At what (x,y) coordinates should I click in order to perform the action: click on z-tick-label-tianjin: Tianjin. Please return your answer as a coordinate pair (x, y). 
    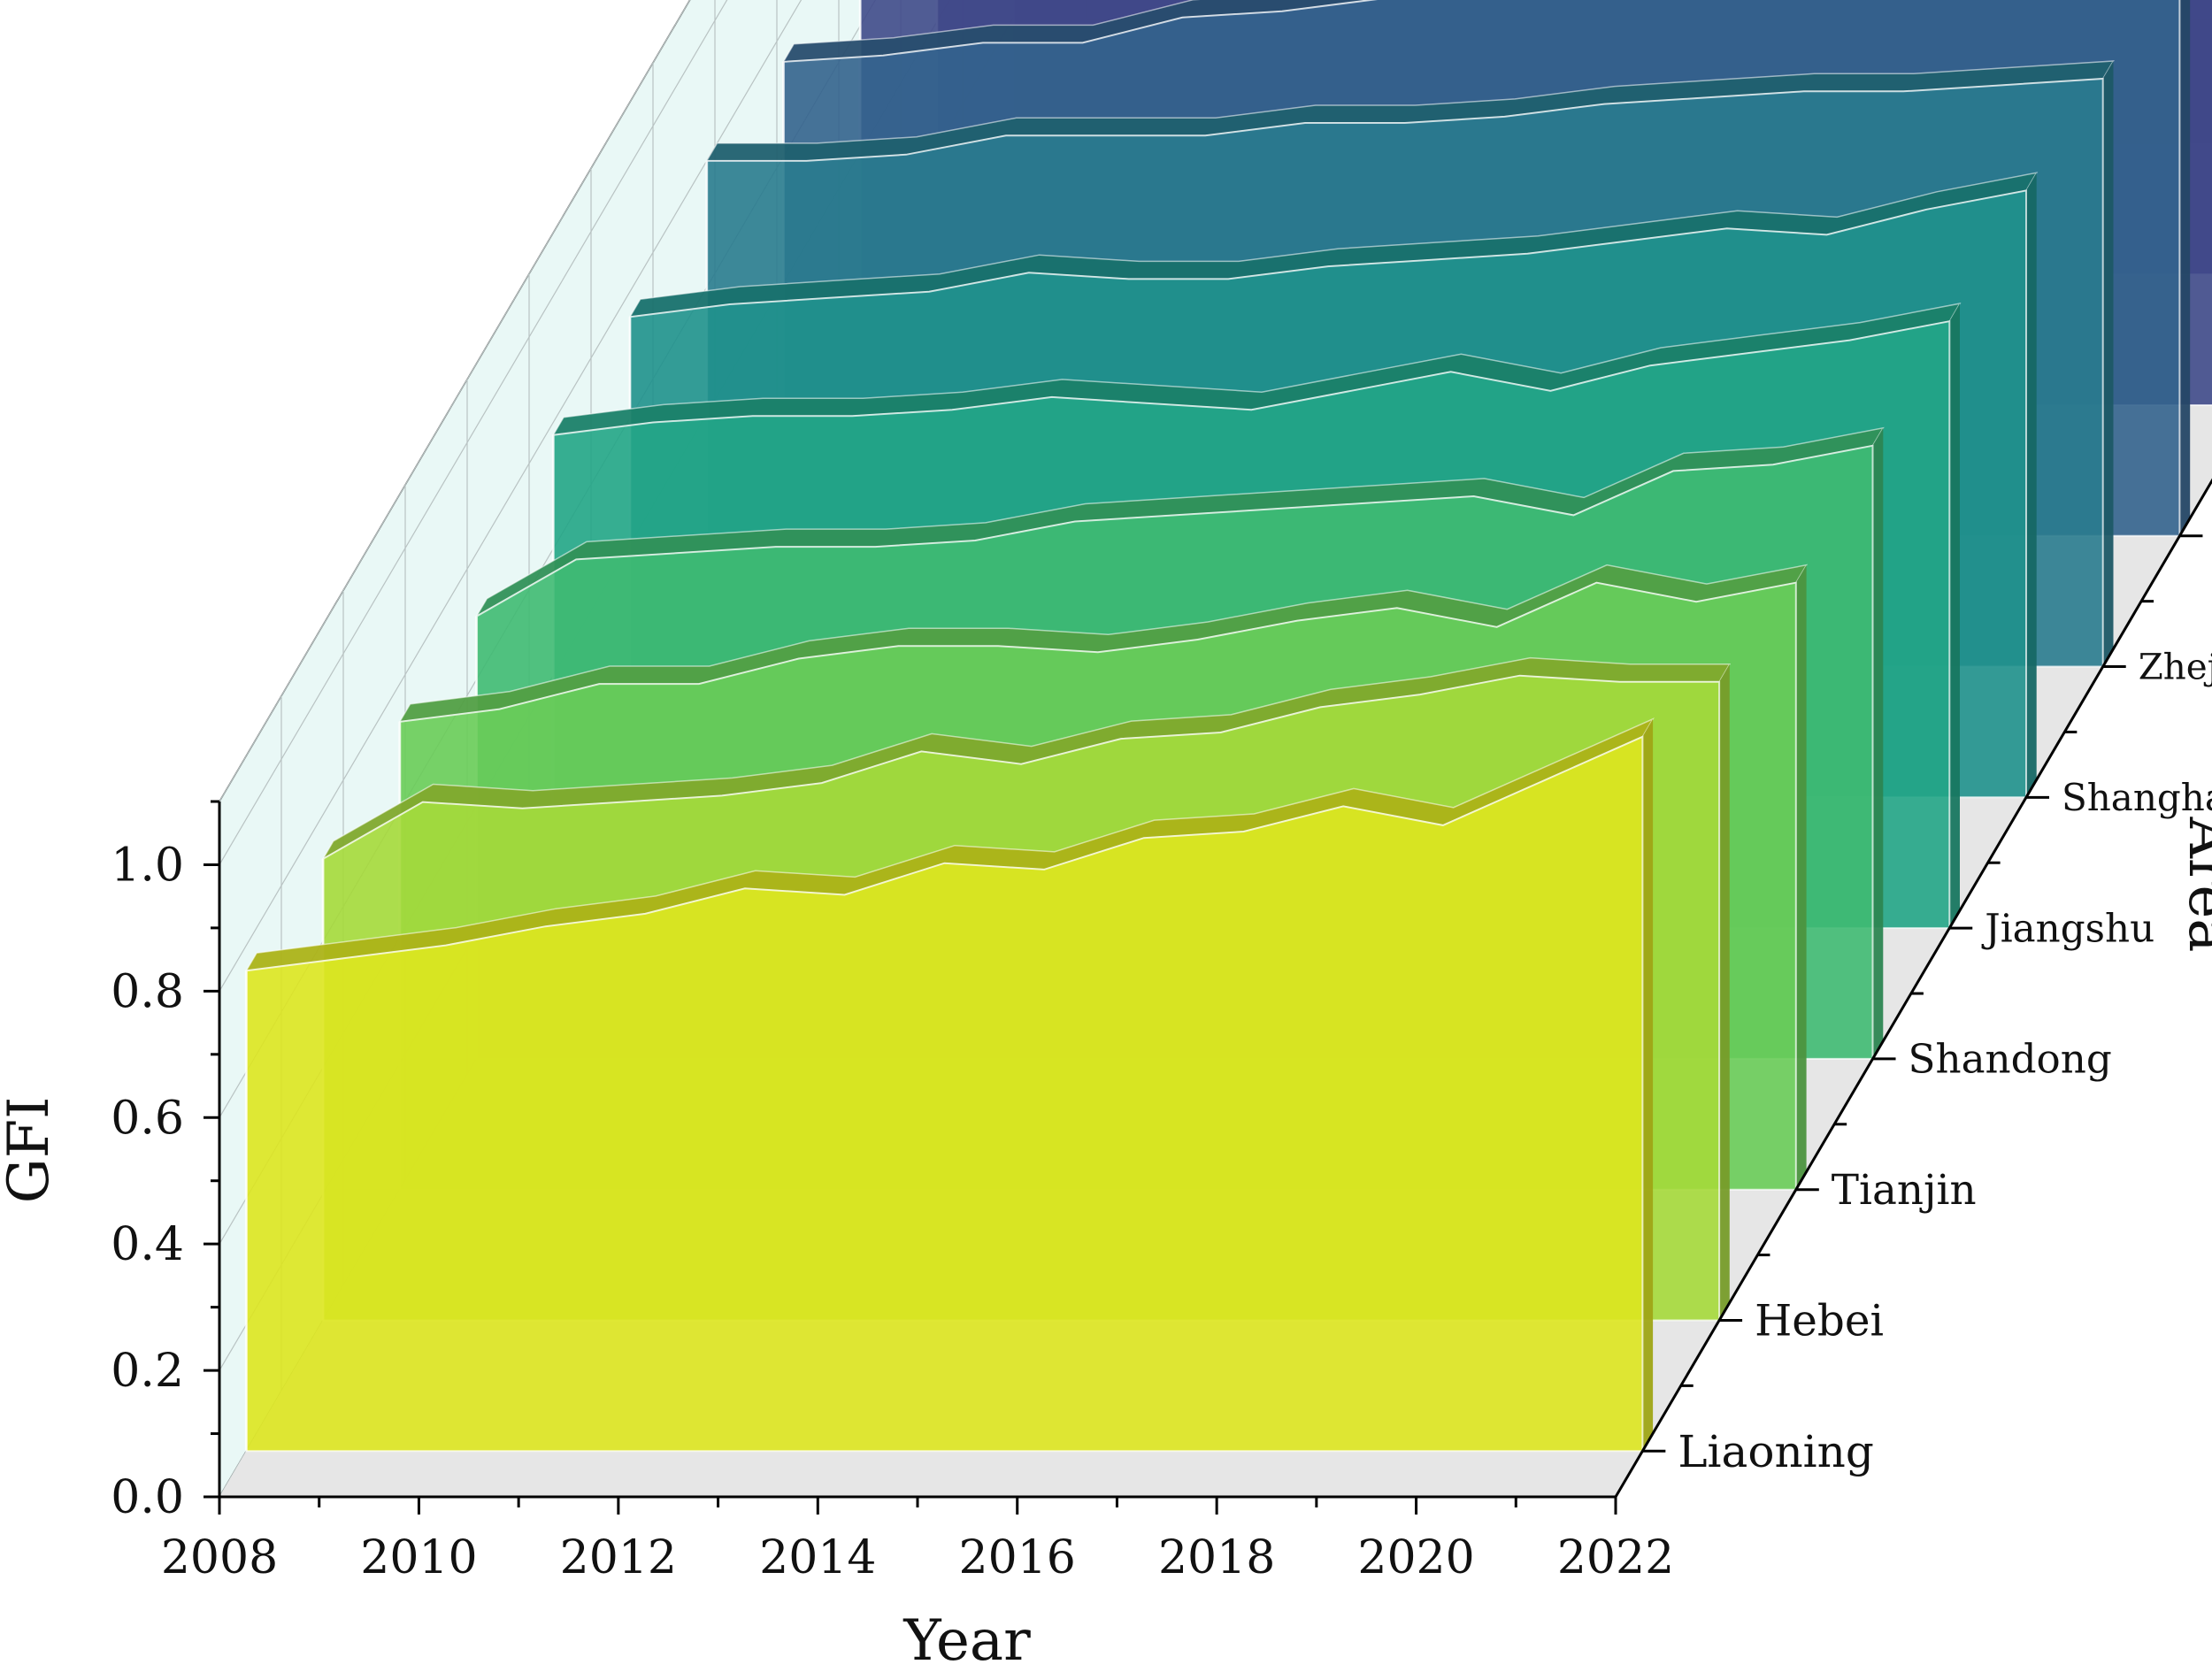
    Looking at the image, I should click on (1905, 1191).